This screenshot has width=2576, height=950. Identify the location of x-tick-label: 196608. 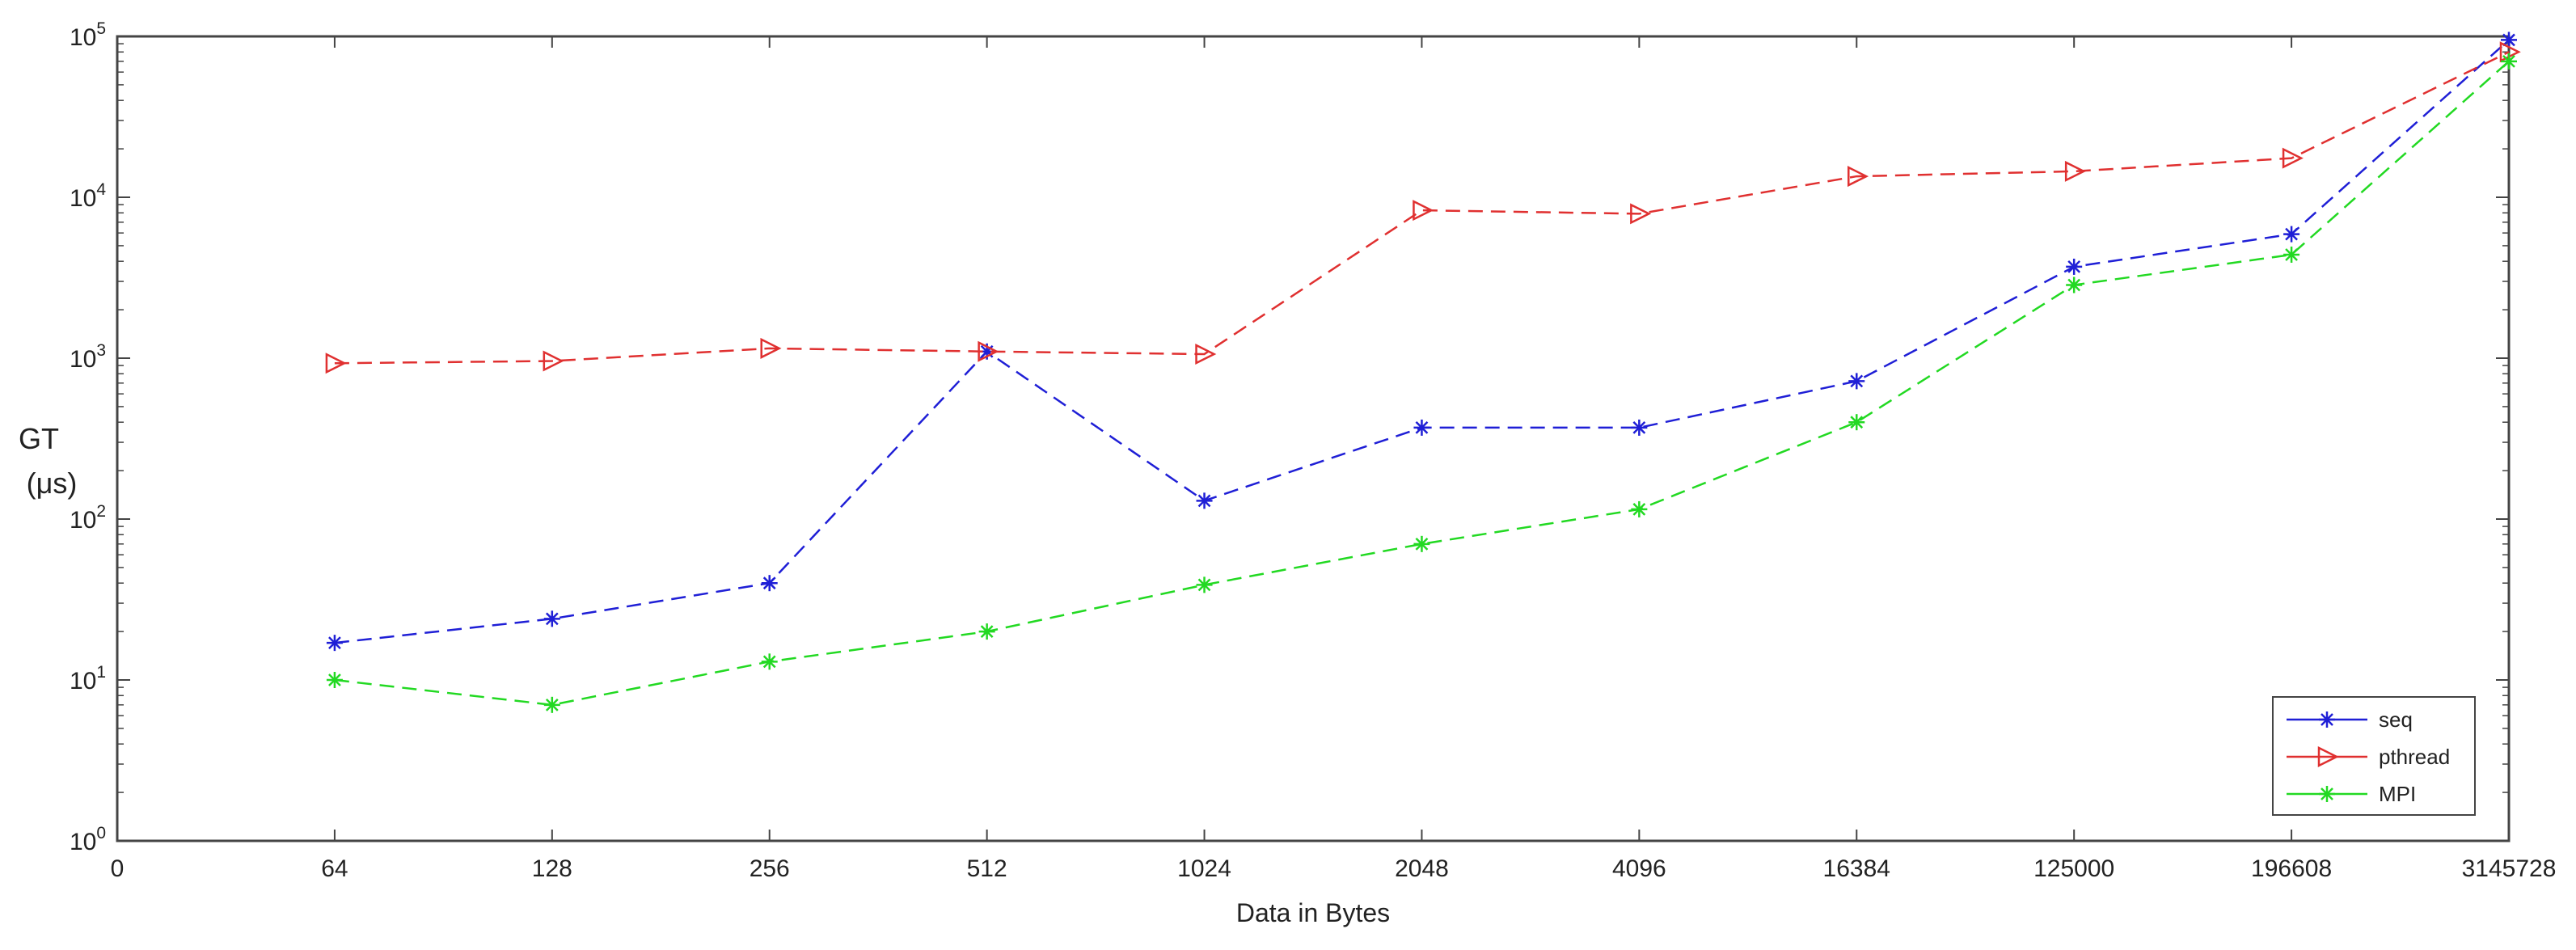
(2291, 868).